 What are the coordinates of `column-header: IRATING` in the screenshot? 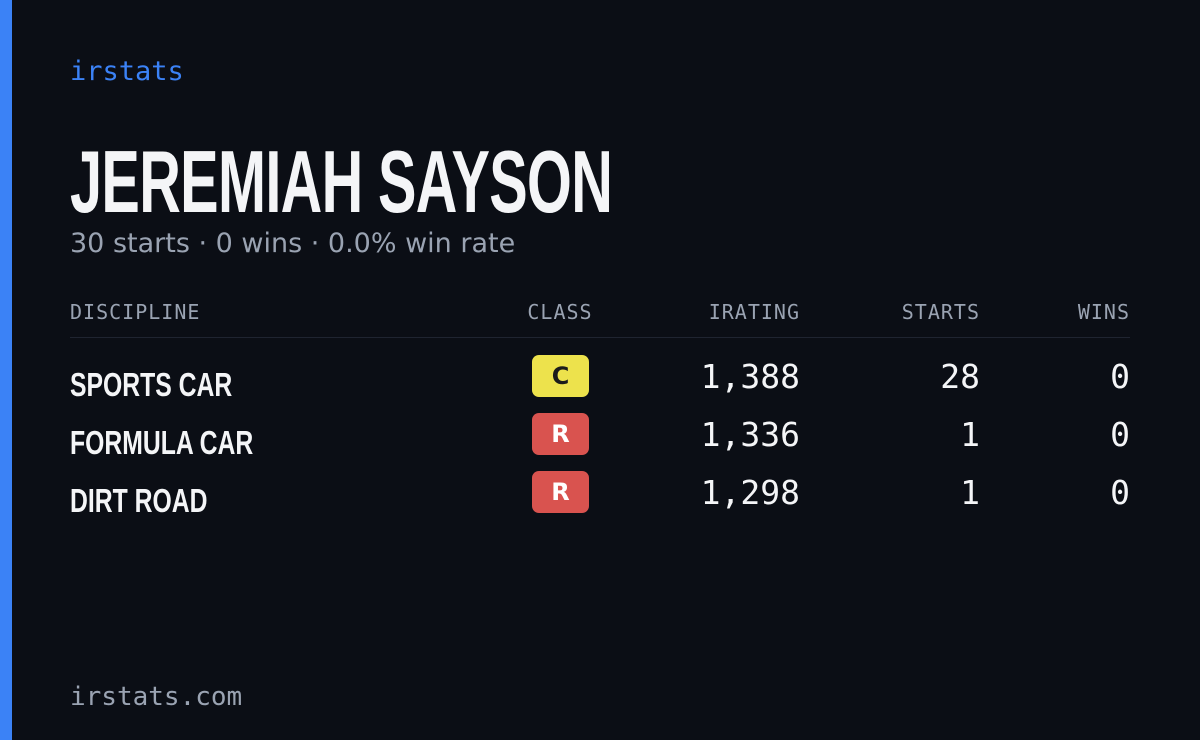 It's located at (754, 312).